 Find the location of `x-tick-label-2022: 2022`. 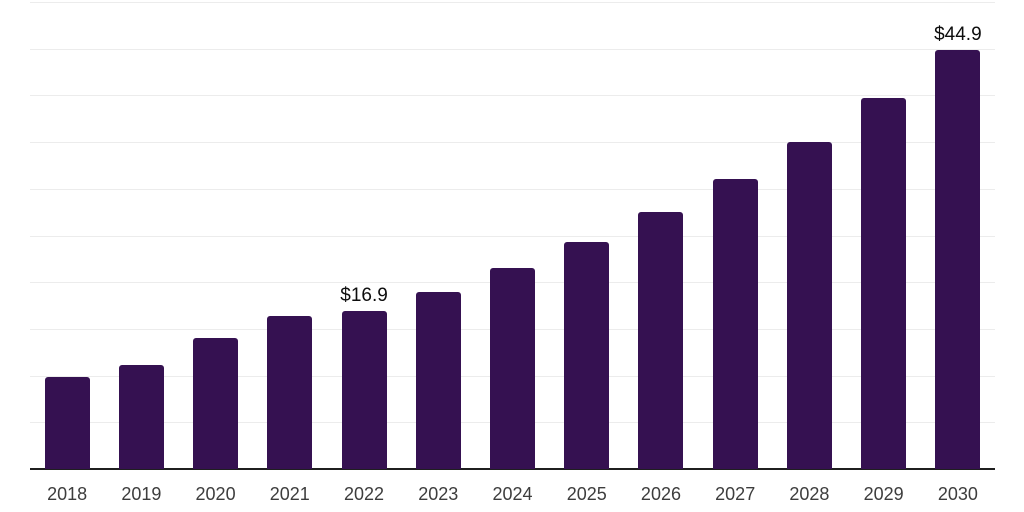

x-tick-label-2022: 2022 is located at coordinates (364, 494).